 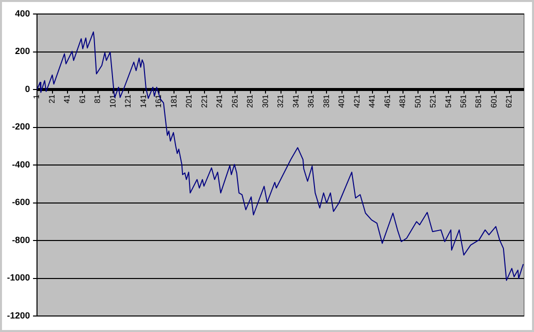 What do you see at coordinates (128, 101) in the screenshot?
I see `x-tick-label: 121` at bounding box center [128, 101].